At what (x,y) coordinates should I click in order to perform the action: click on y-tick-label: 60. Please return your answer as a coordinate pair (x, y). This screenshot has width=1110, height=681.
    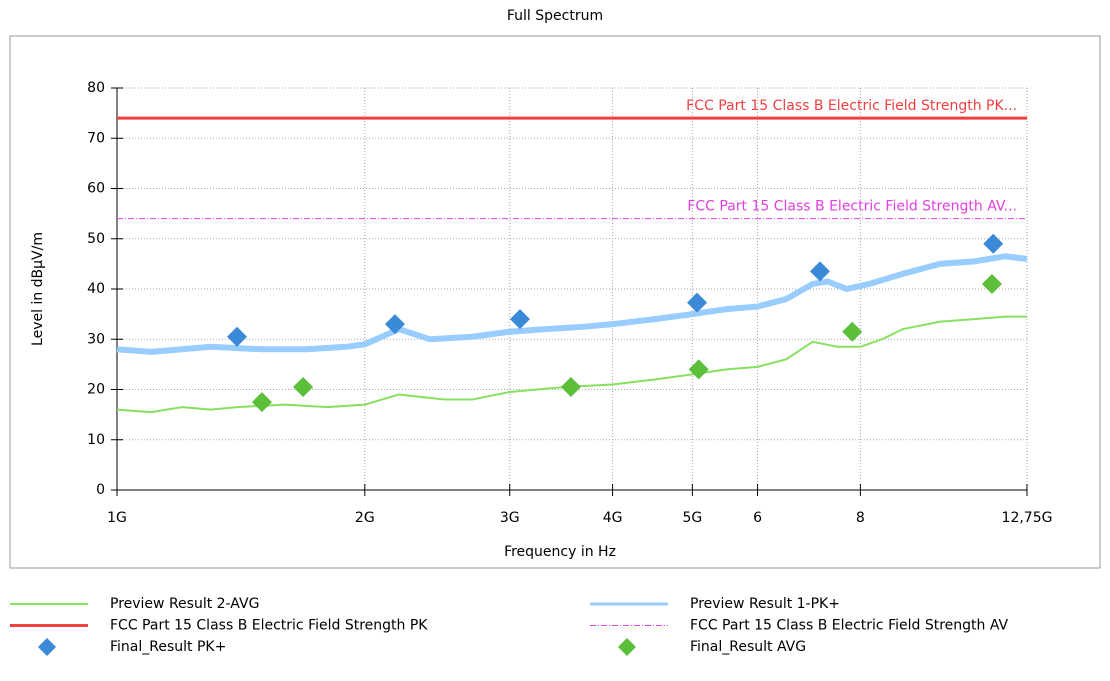
    Looking at the image, I should click on (96, 189).